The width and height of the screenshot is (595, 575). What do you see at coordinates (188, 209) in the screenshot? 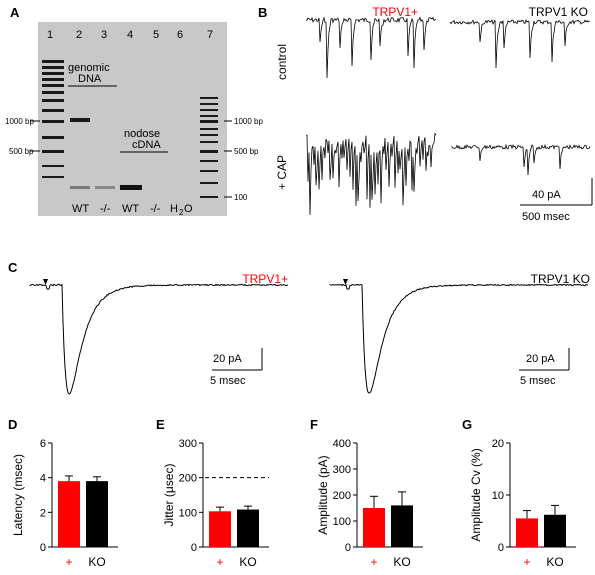
I see `lane-label: O` at bounding box center [188, 209].